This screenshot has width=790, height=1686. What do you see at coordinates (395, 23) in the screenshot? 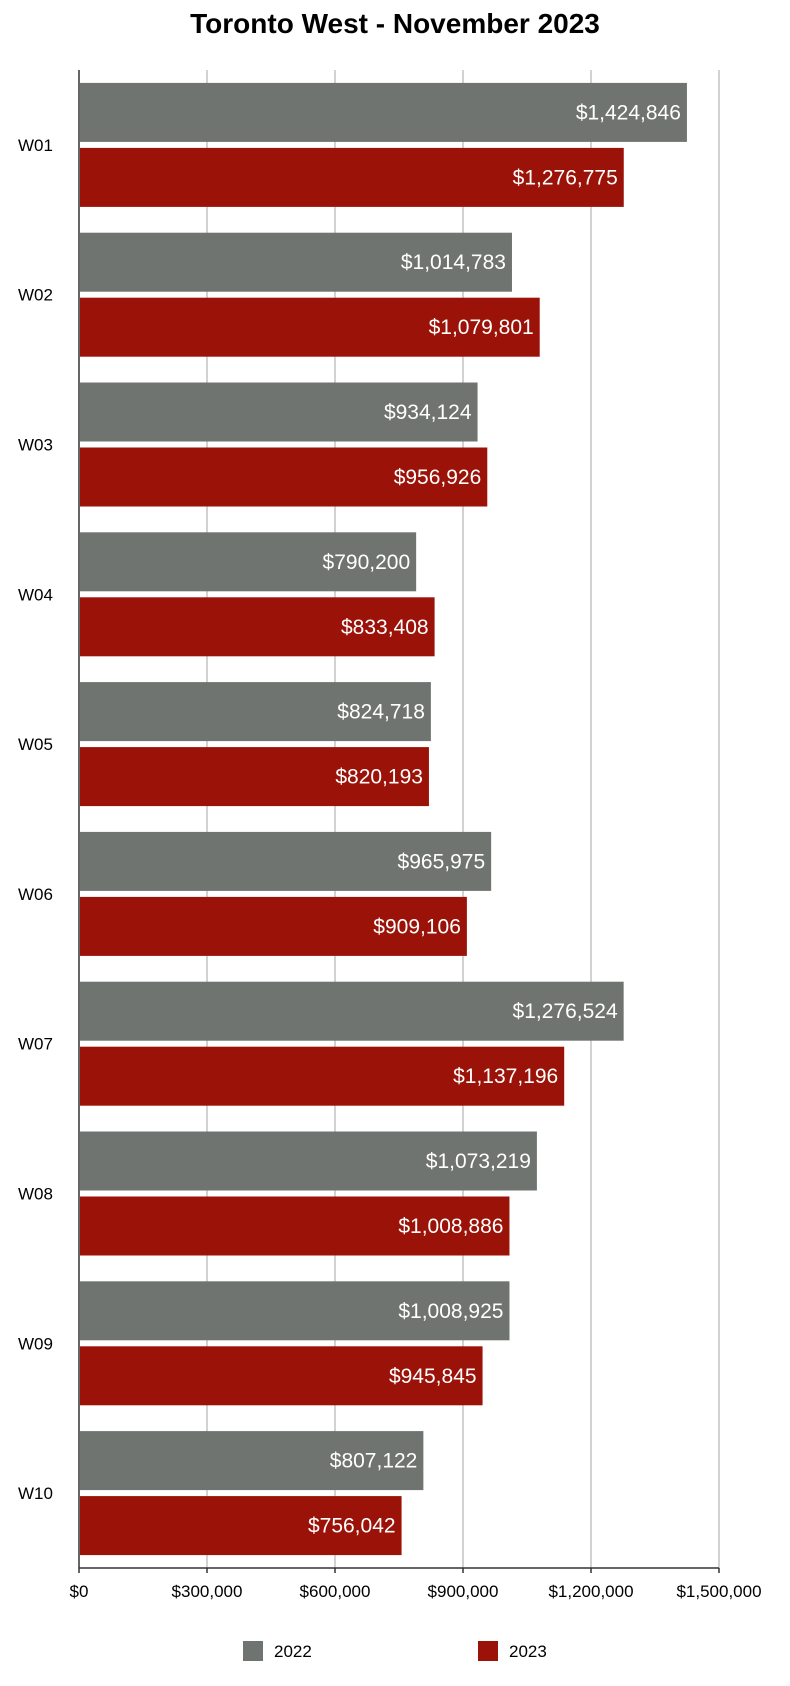
I see `chart-title: Toronto West - November 2023` at bounding box center [395, 23].